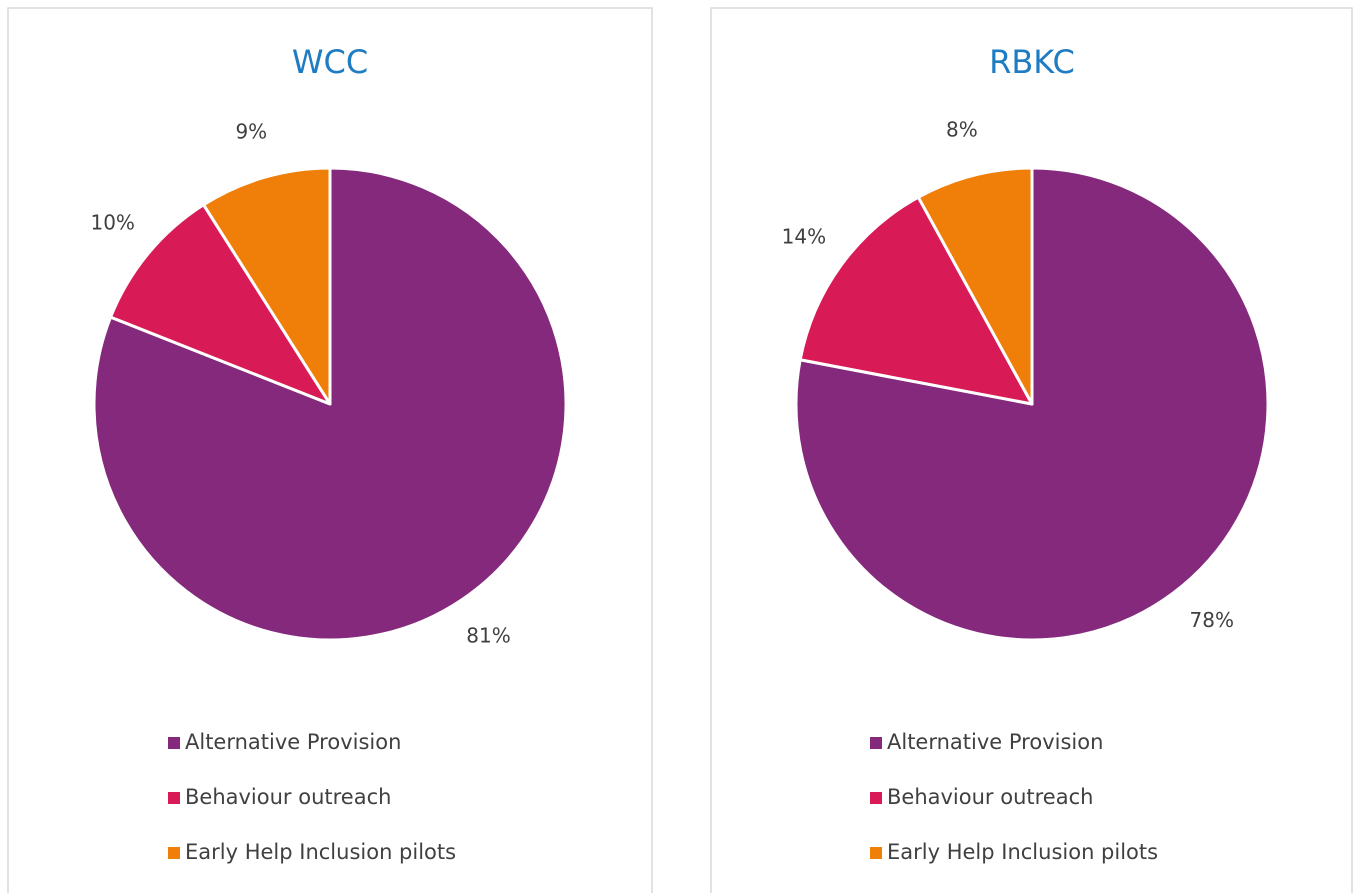 Image resolution: width=1357 pixels, height=893 pixels. I want to click on data-label: 10%, so click(112, 223).